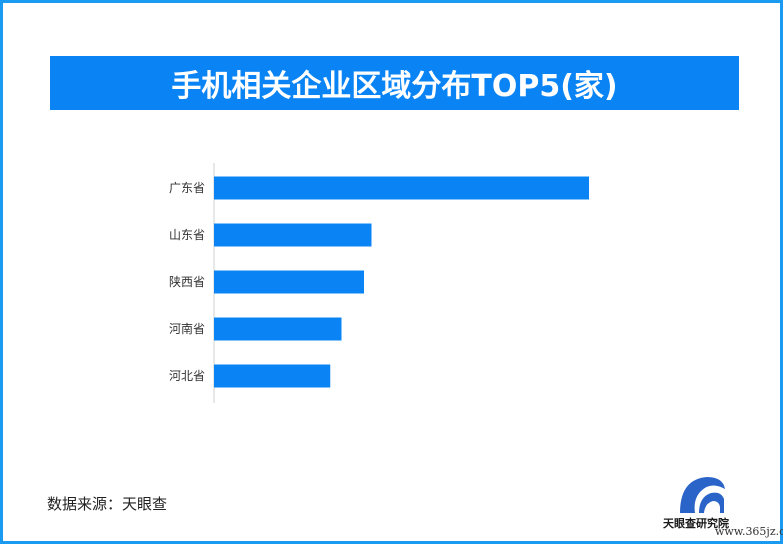  I want to click on category-label-4: 河北省, so click(187, 376).